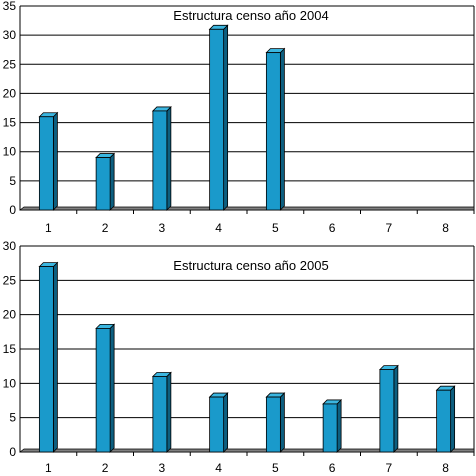 Image resolution: width=476 pixels, height=476 pixels. What do you see at coordinates (250, 15) in the screenshot?
I see `chart-title: Estructura censo año 2004` at bounding box center [250, 15].